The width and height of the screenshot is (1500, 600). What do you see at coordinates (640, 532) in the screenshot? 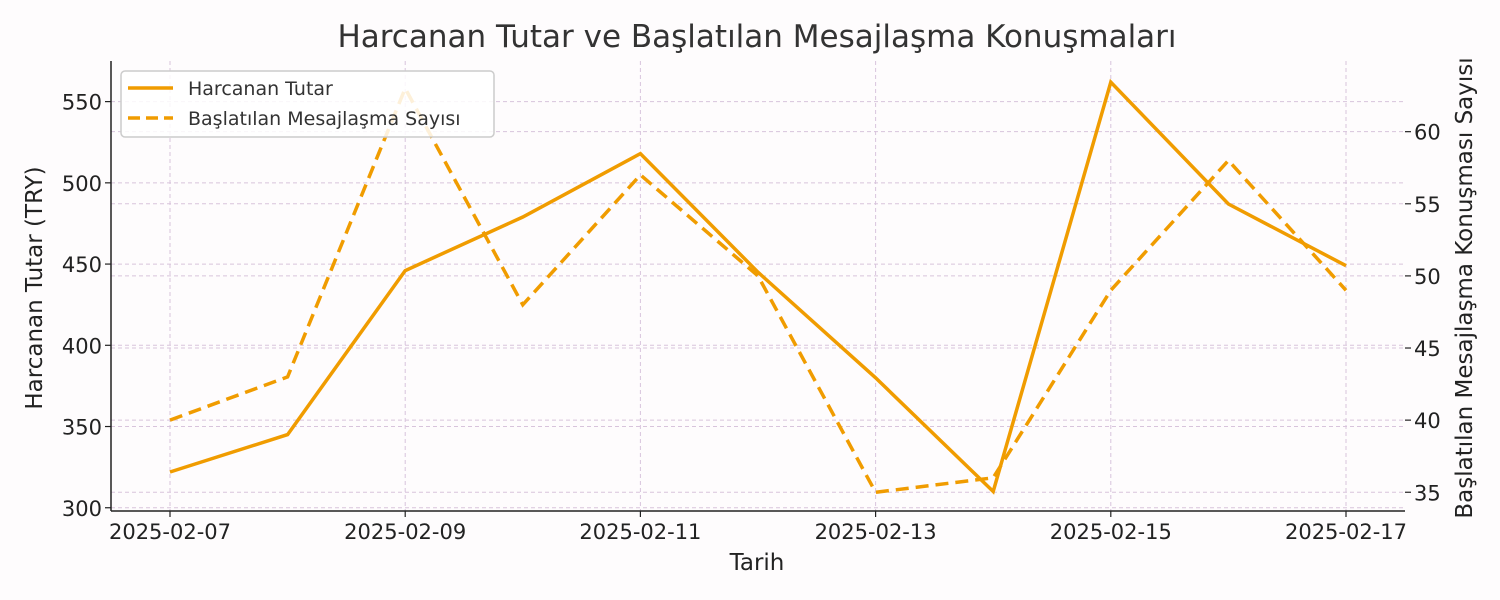
I see `x-tick-label: 2025-02-11` at bounding box center [640, 532].